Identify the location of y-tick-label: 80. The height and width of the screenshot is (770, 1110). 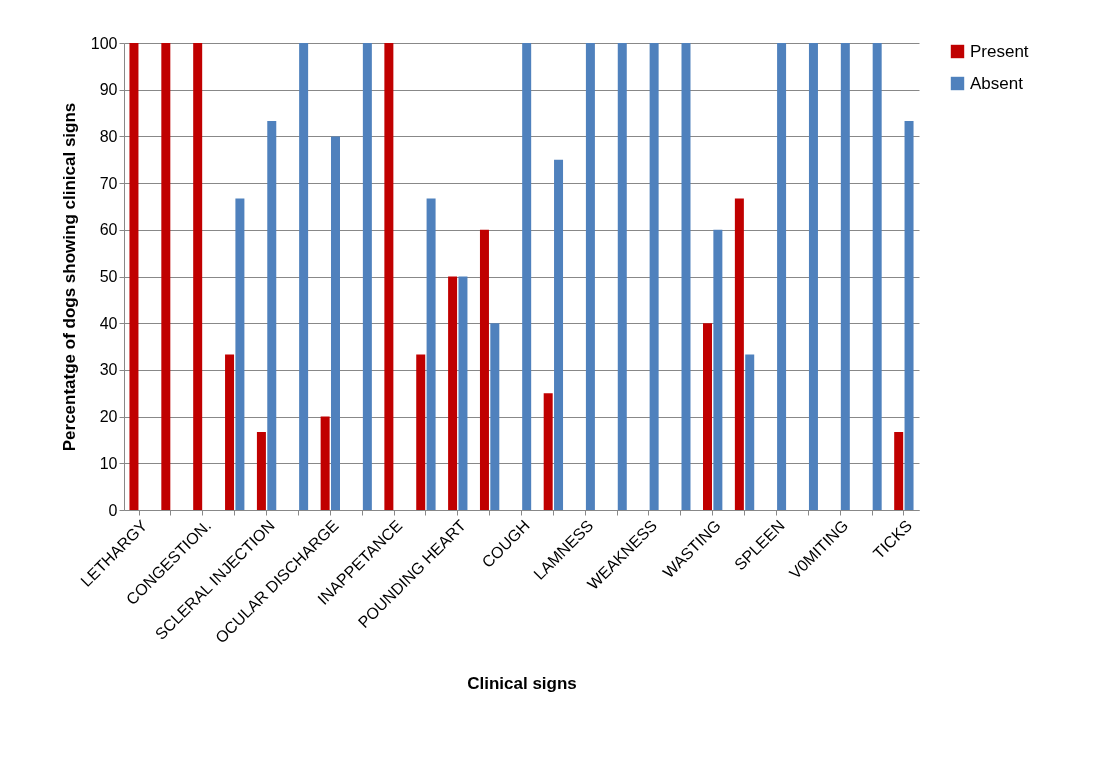
(108, 136).